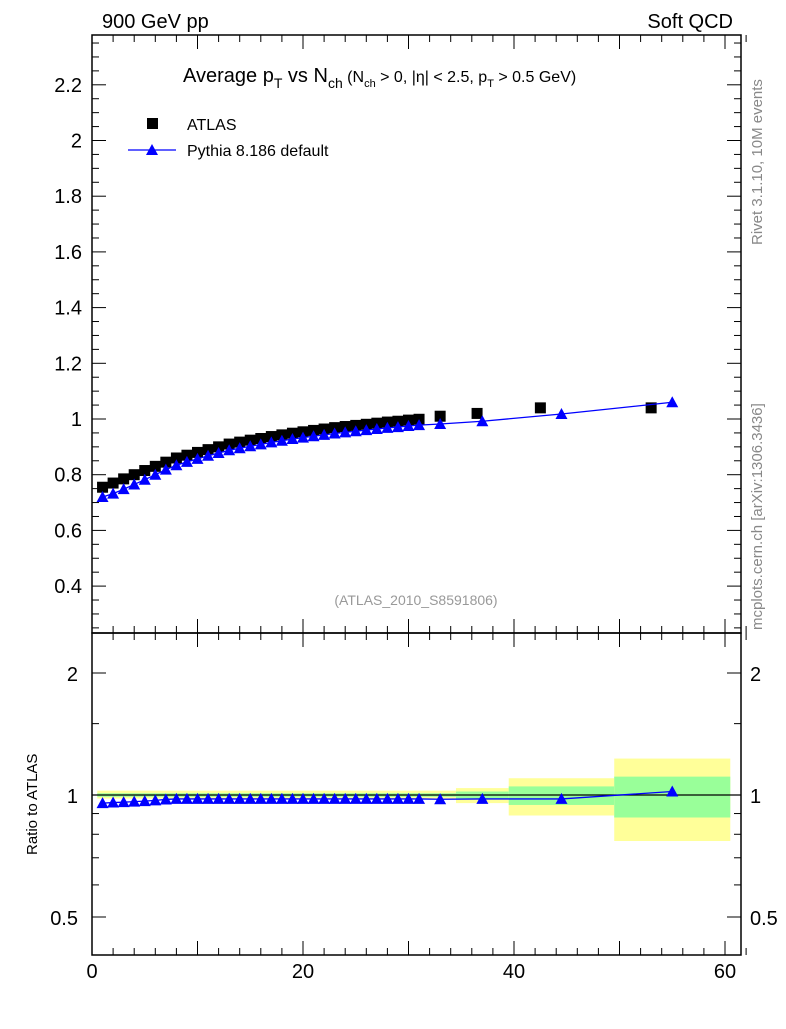 This screenshot has height=1029, width=786. I want to click on x-tick-label: 40, so click(514, 972).